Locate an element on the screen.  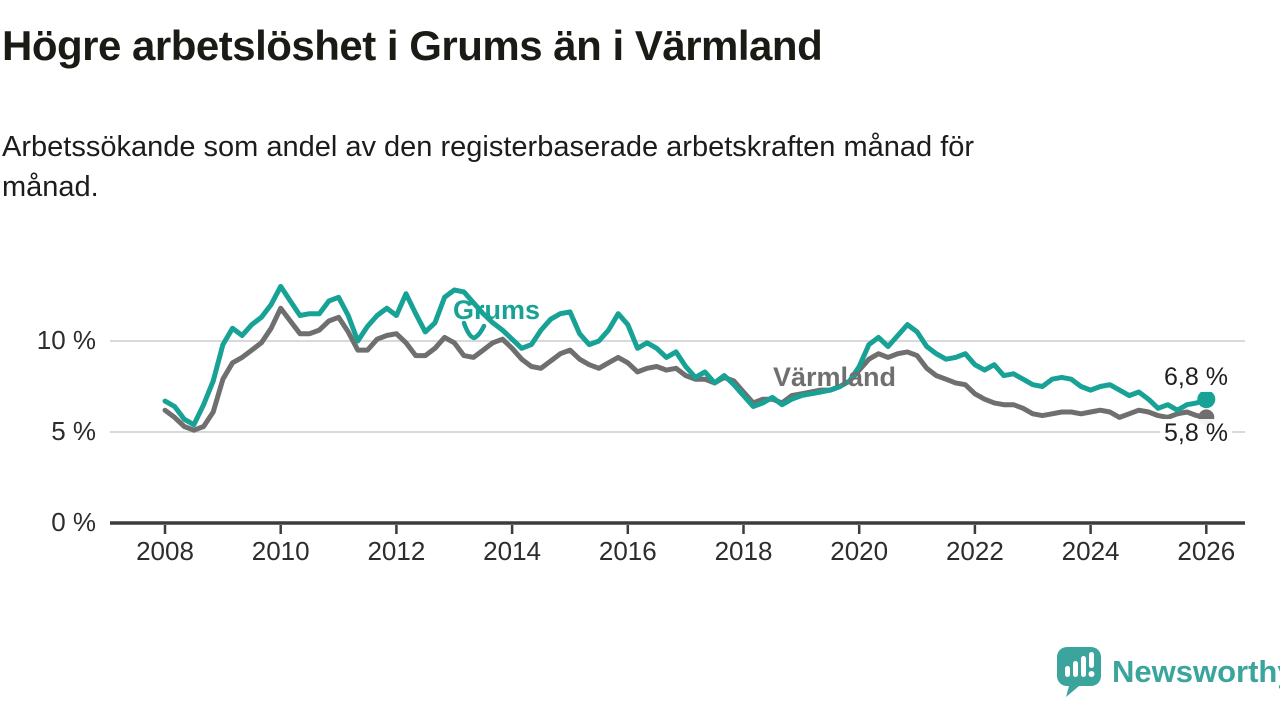
logo-bubble-shape is located at coordinates (1079, 672).